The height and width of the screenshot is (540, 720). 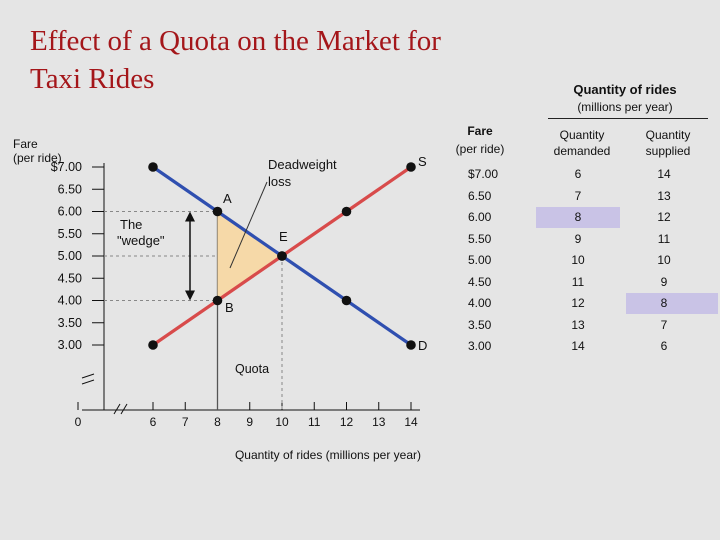 I want to click on wedge-area, so click(x=249, y=256).